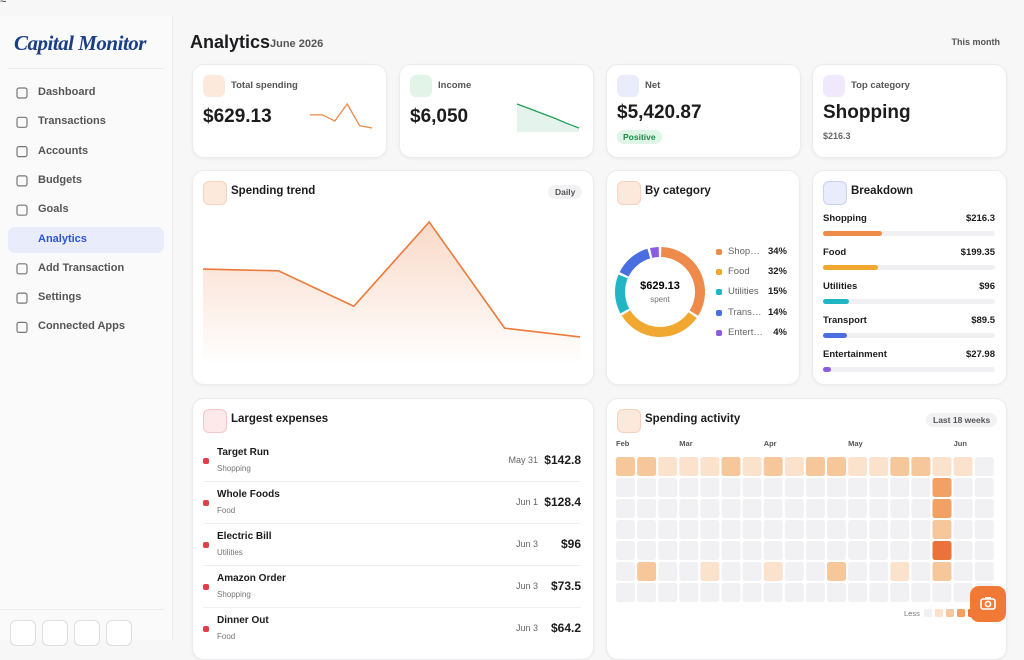 This screenshot has height=660, width=1024. What do you see at coordinates (777, 251) in the screenshot?
I see `legend-value: 34%` at bounding box center [777, 251].